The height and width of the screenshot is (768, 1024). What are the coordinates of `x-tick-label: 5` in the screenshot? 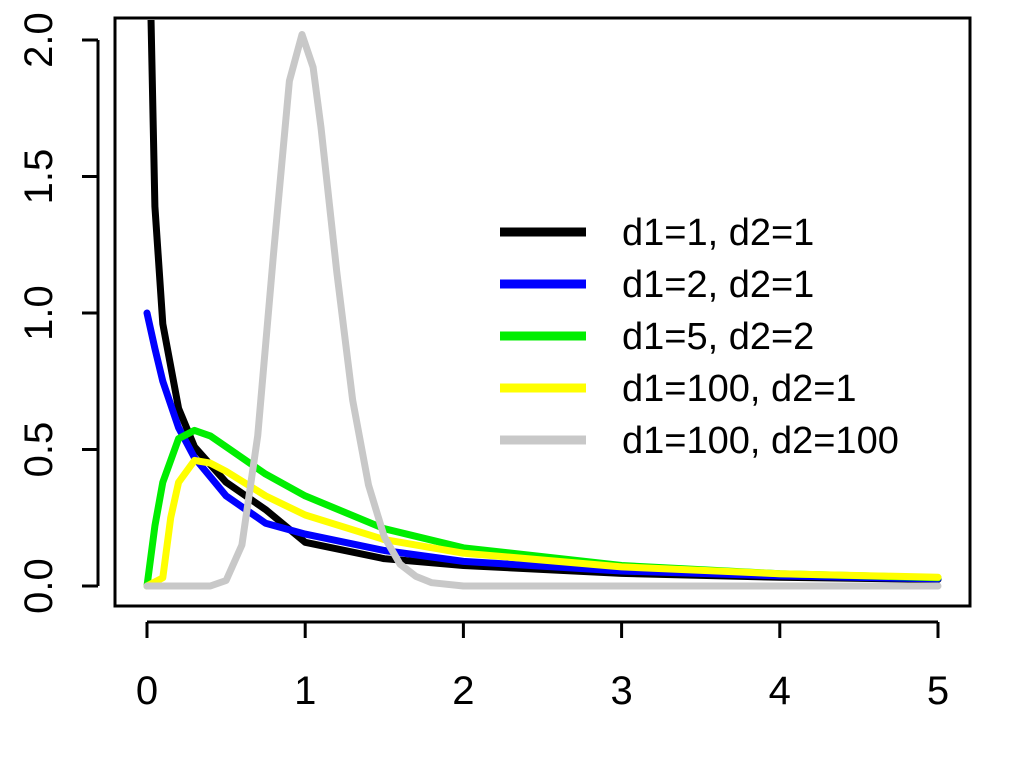 It's located at (938, 691).